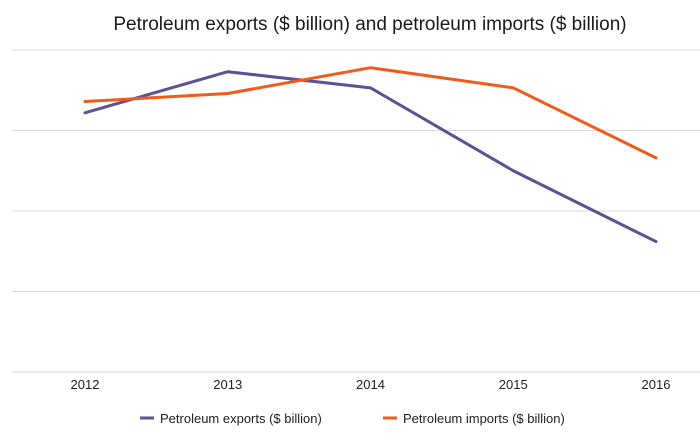  I want to click on x-tick-label: 2016, so click(656, 384).